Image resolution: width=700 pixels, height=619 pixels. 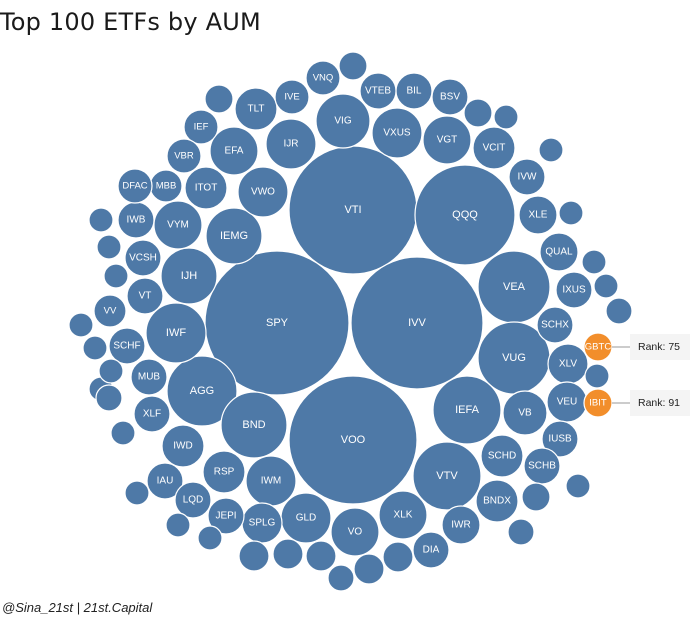 I want to click on bubble-label-xlf: XLF, so click(x=152, y=414).